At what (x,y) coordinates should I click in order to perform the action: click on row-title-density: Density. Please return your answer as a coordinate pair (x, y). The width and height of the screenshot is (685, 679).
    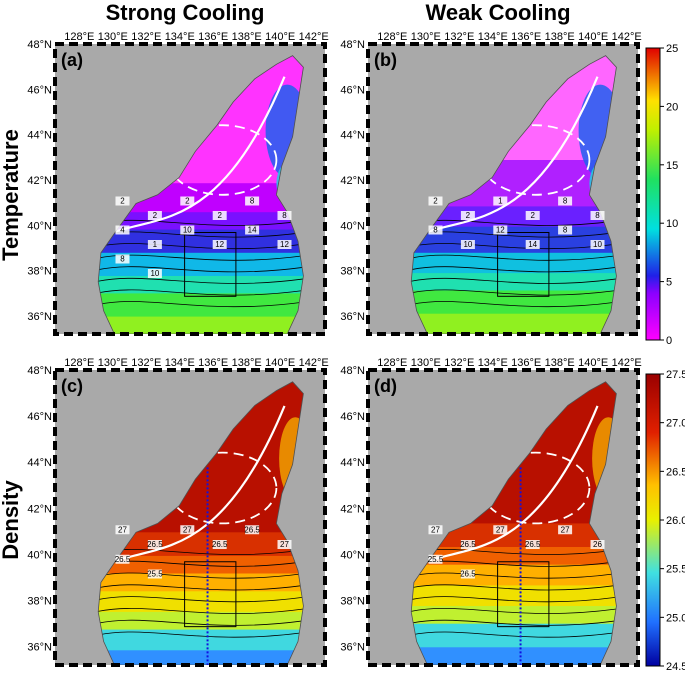
    Looking at the image, I should click on (11, 520).